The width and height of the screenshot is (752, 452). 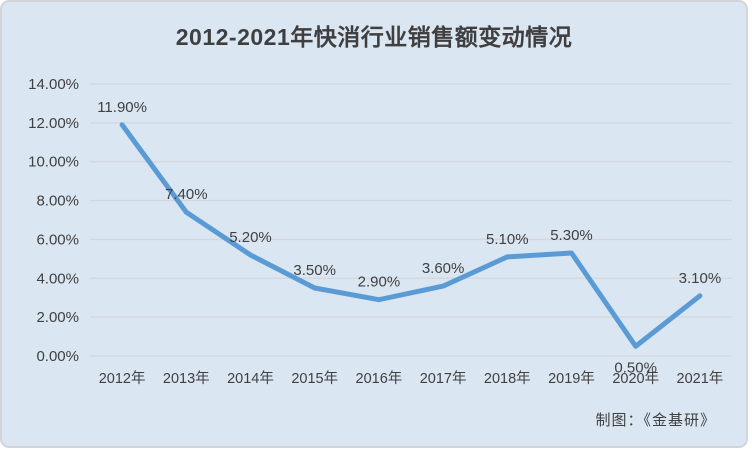 What do you see at coordinates (379, 378) in the screenshot?
I see `x-tick-label: 2016年` at bounding box center [379, 378].